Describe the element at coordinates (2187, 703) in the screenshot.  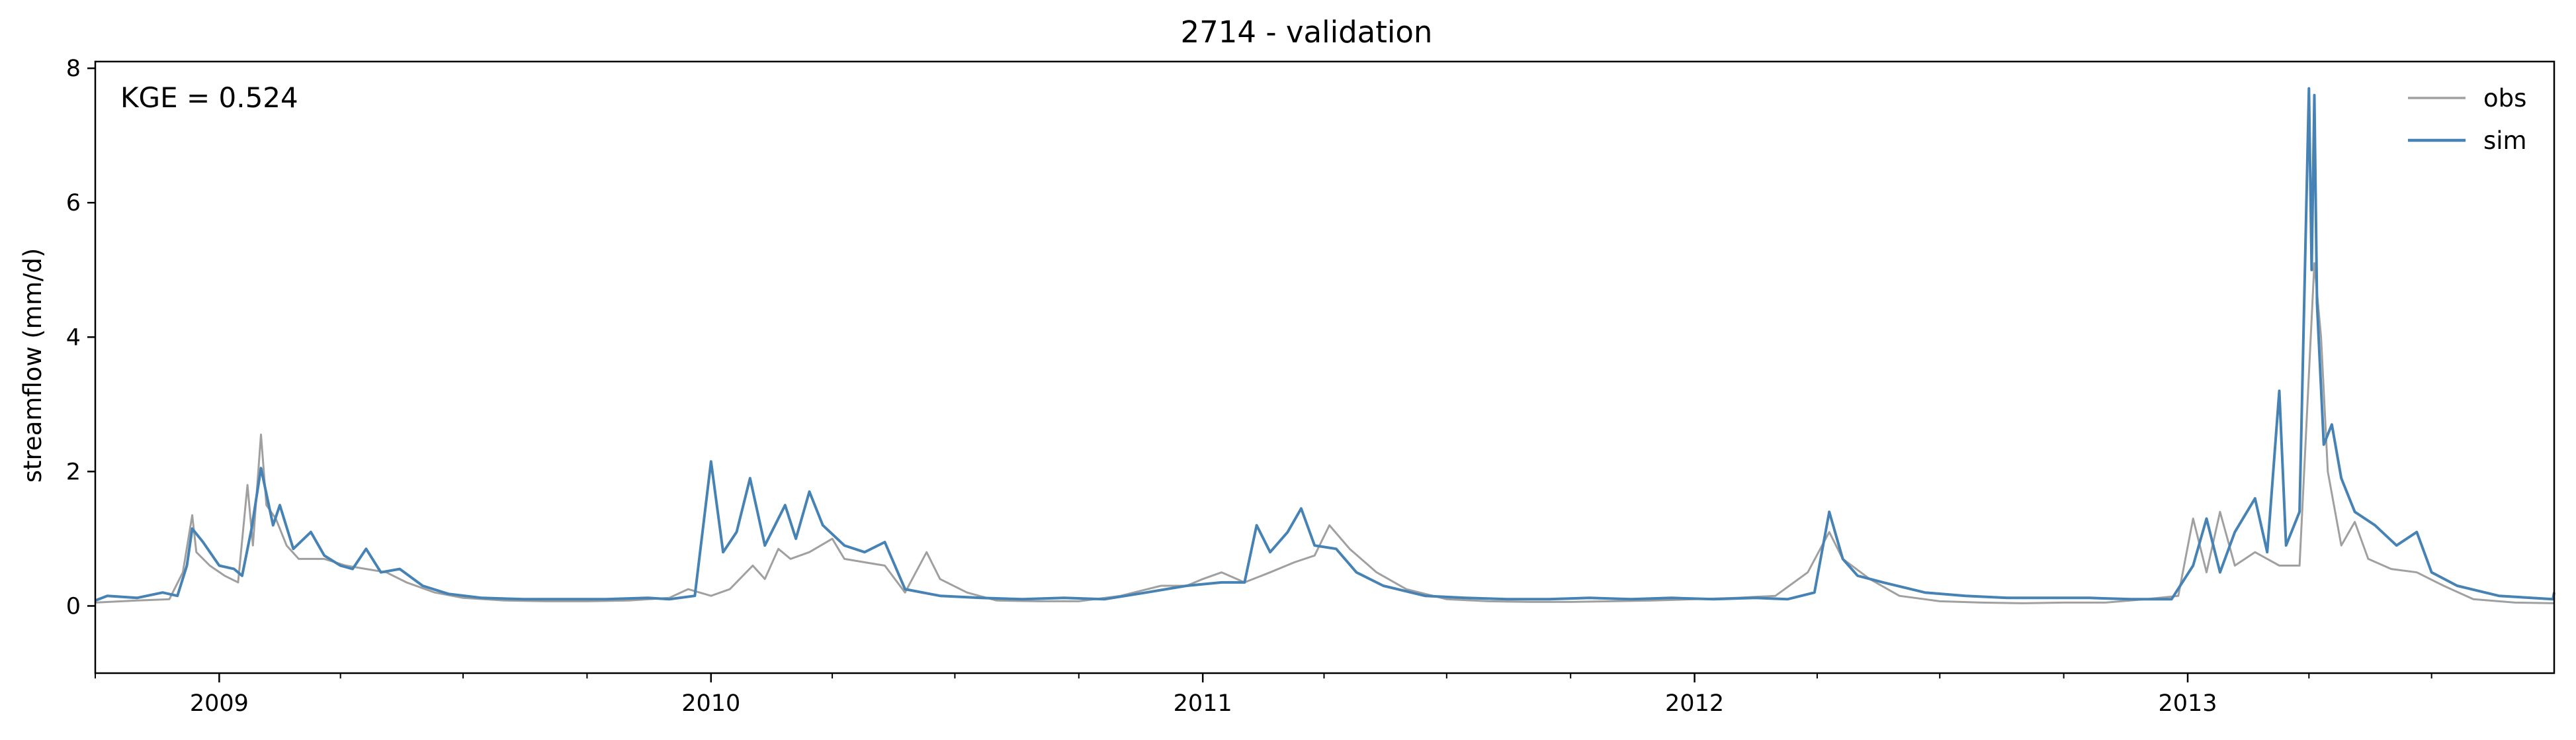
I see `x-tick-label: 2013` at that location.